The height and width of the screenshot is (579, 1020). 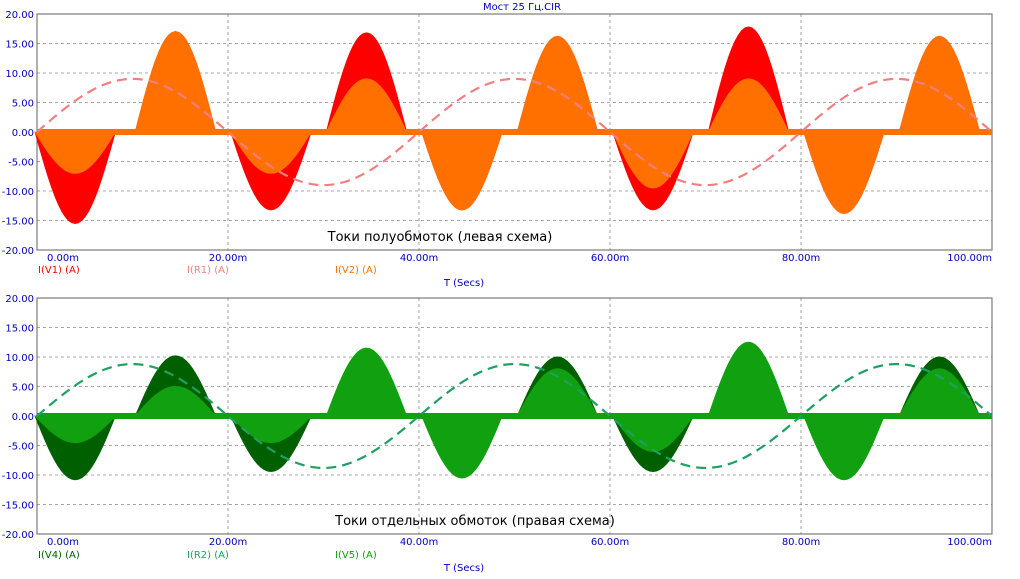 I want to click on plot-annotation: Токи отдельных обмоток (правая схема), so click(x=474, y=521).